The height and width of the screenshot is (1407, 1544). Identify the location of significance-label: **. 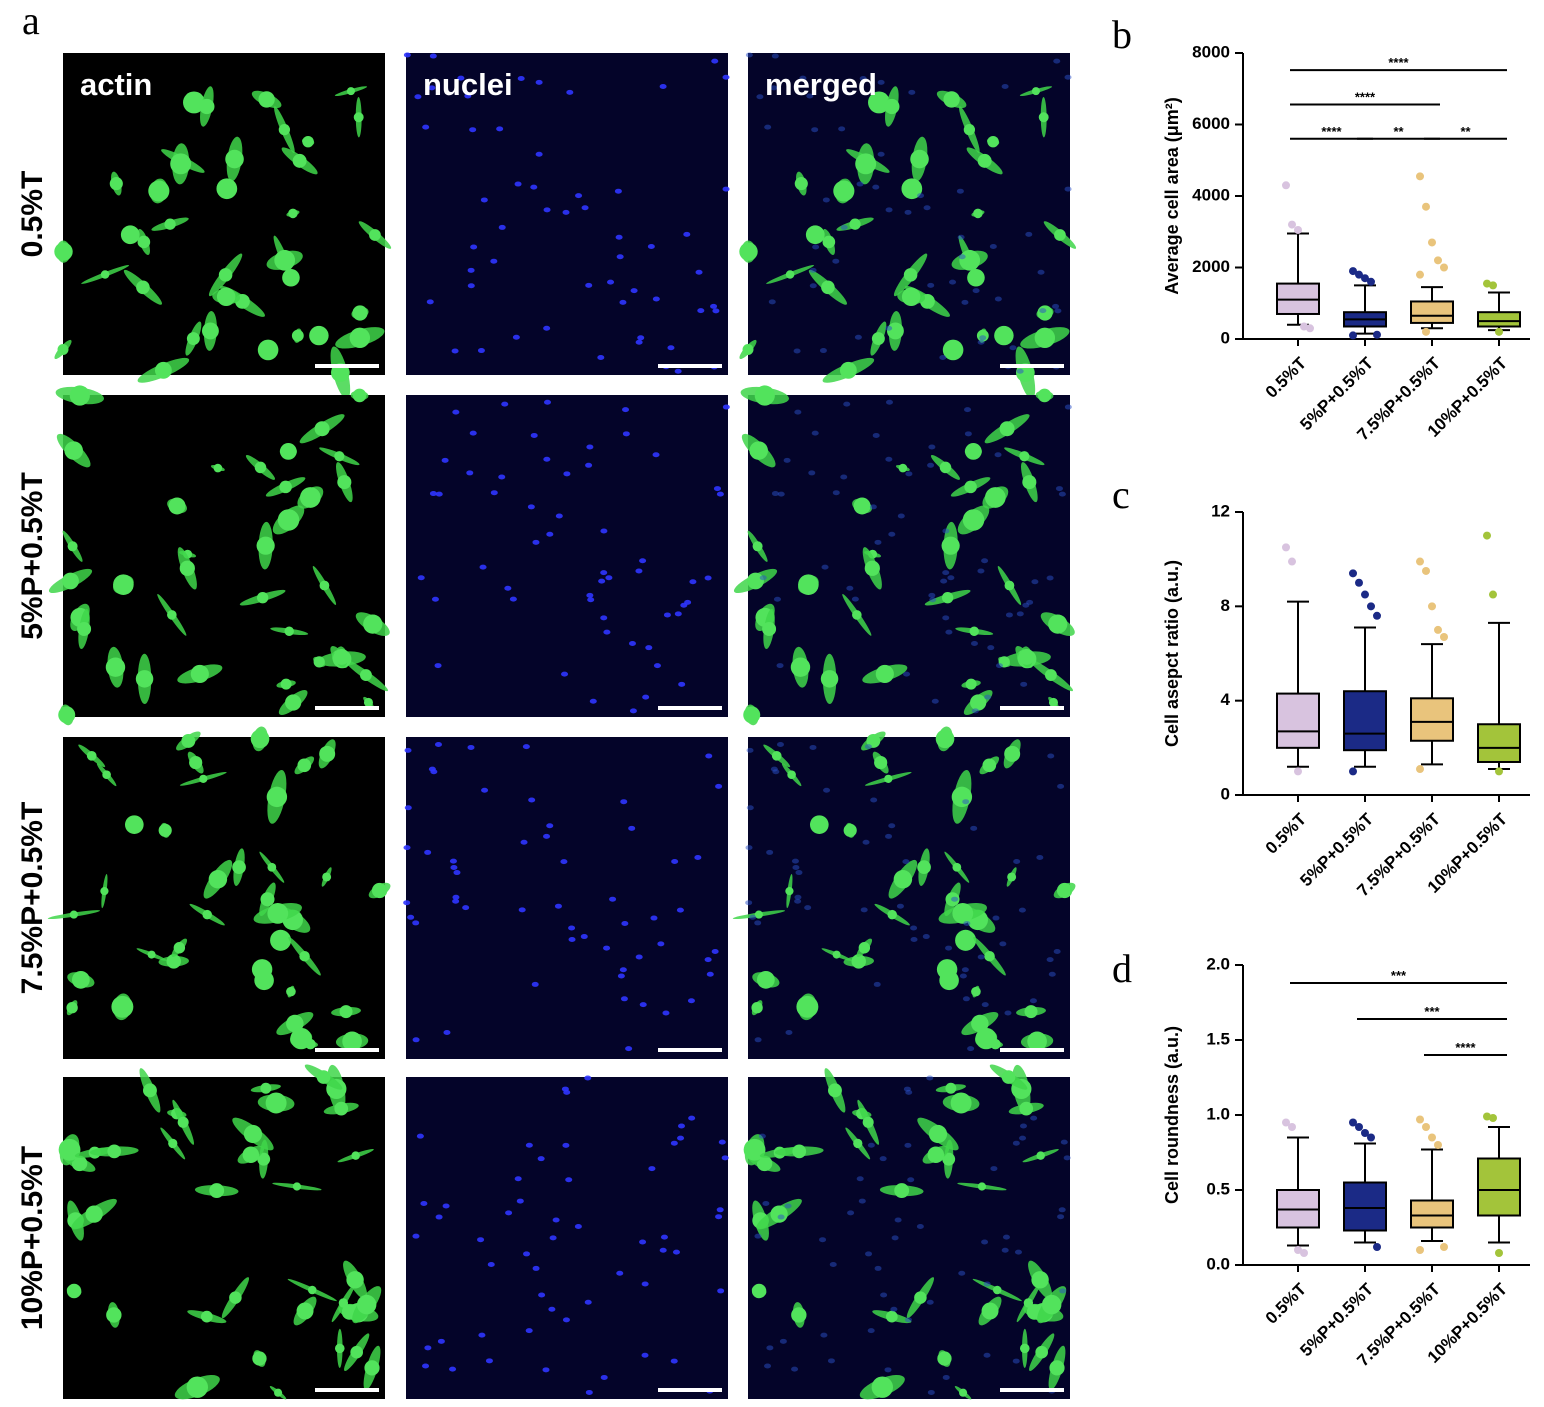
(1398, 131).